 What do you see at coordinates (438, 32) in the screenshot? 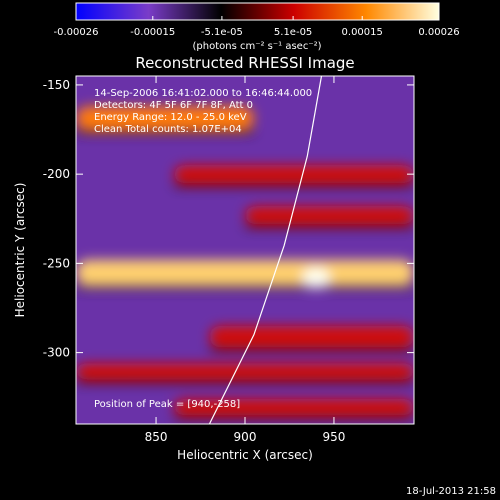
I see `colorbar-tick-label: 0.00026` at bounding box center [438, 32].